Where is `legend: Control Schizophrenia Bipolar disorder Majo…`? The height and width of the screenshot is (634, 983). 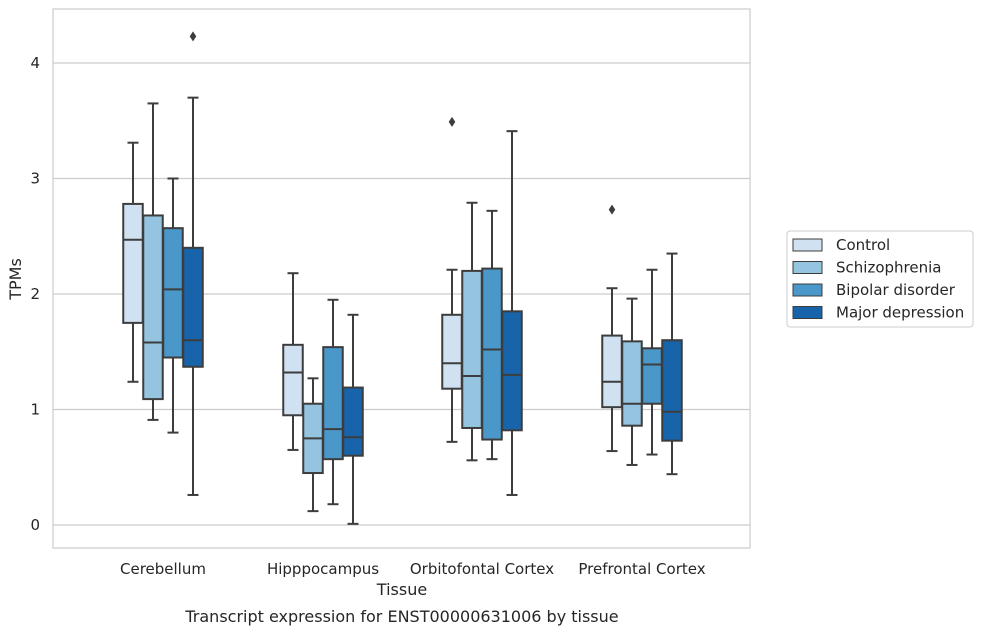
legend: Control Schizophrenia Bipolar disorder Majo… is located at coordinates (880, 279).